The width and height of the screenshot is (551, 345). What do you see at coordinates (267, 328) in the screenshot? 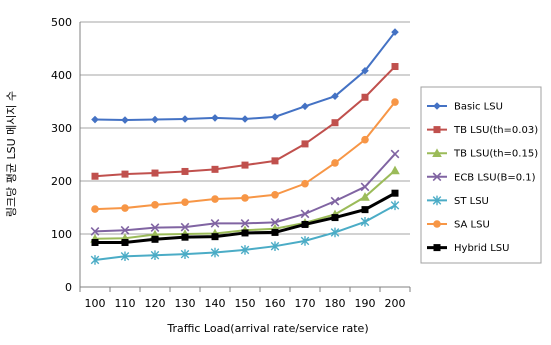
I see `x-axis-title: Traffic Load(arrival rate/service rate)` at bounding box center [267, 328].